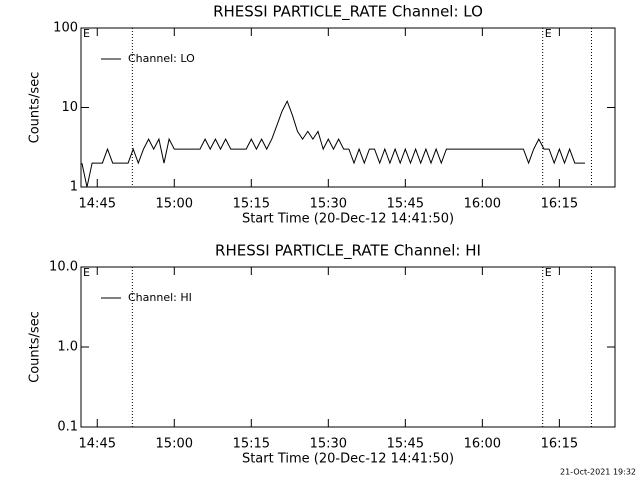 This screenshot has width=640, height=480. I want to click on y-tick-label: 1, so click(74, 187).